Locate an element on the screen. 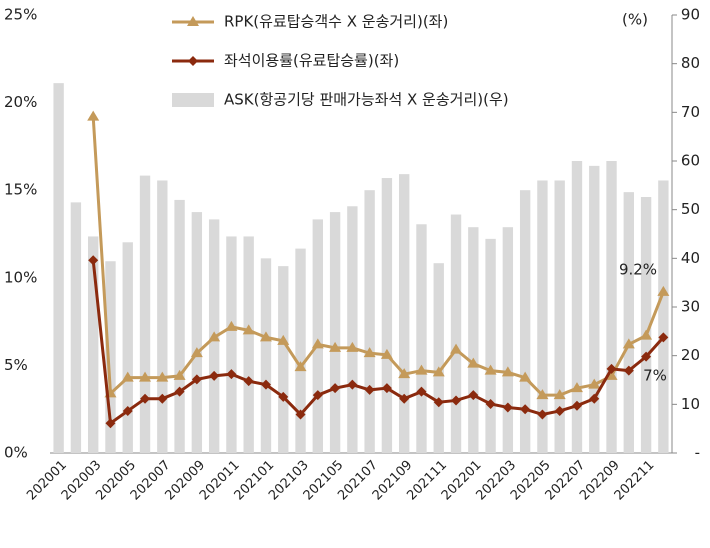  y2-tick-label: 40 is located at coordinates (690, 258).